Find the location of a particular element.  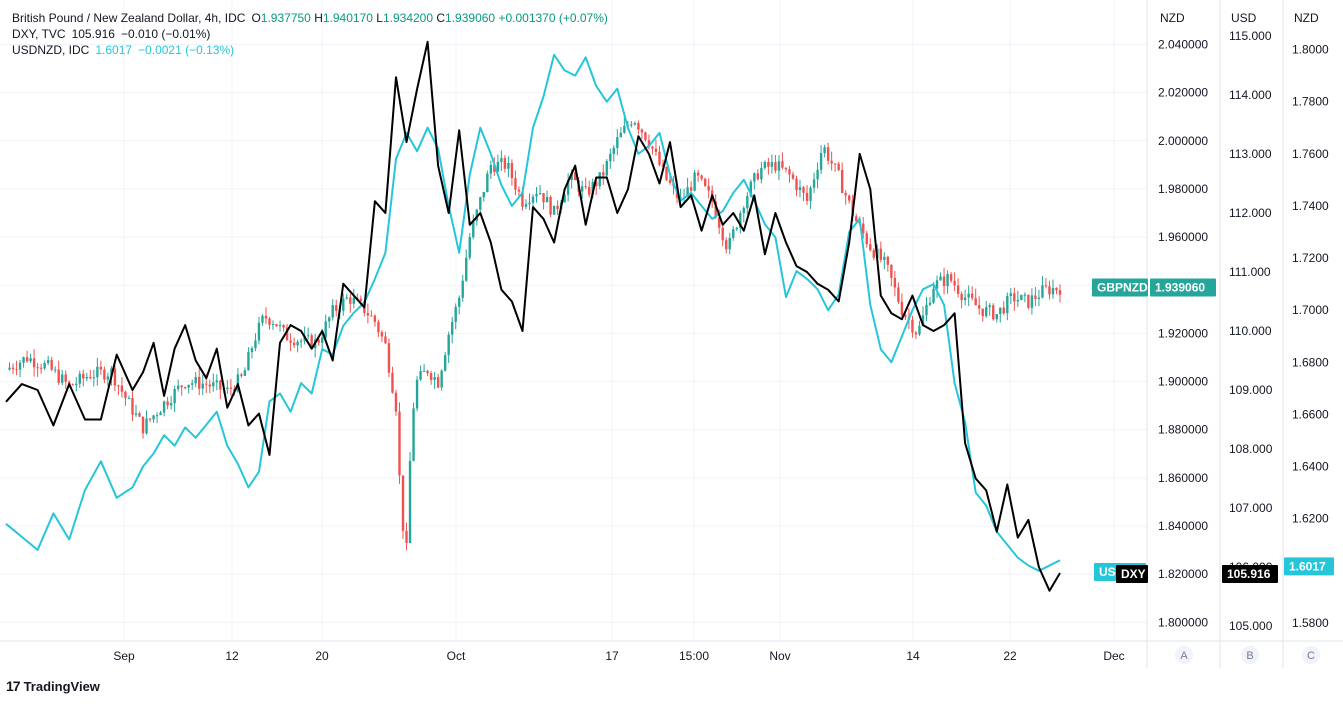

legend-row-dxy: DXY, TVC 105.916 −0.010 (−0.01%) is located at coordinates (310, 34).